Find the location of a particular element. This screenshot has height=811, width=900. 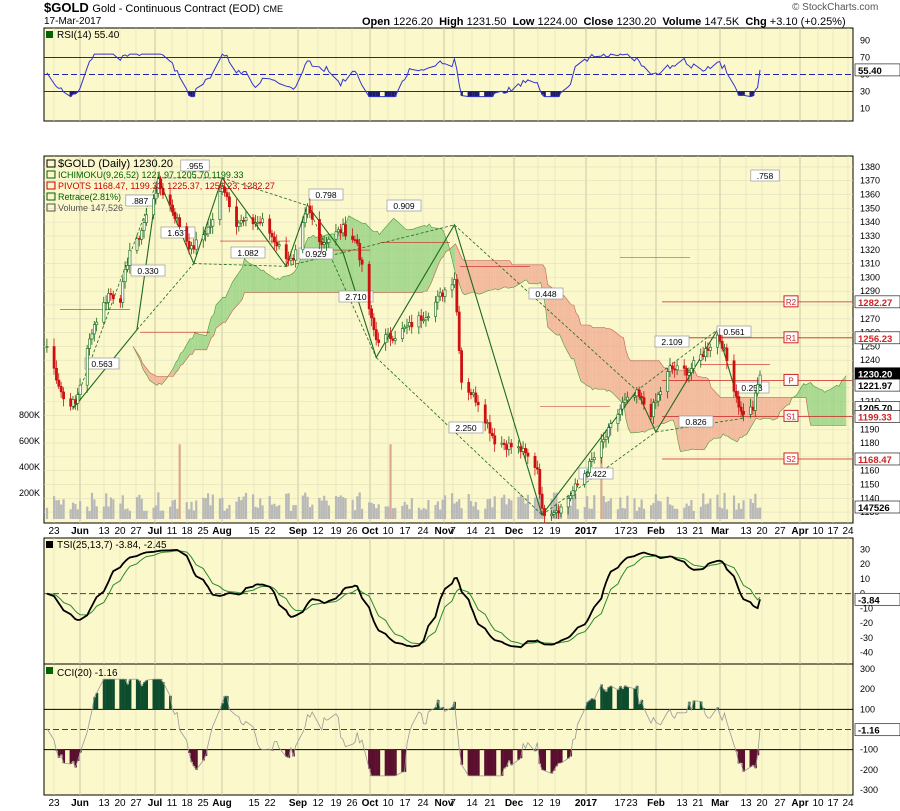

x-axis-label: Apr is located at coordinates (799, 531).